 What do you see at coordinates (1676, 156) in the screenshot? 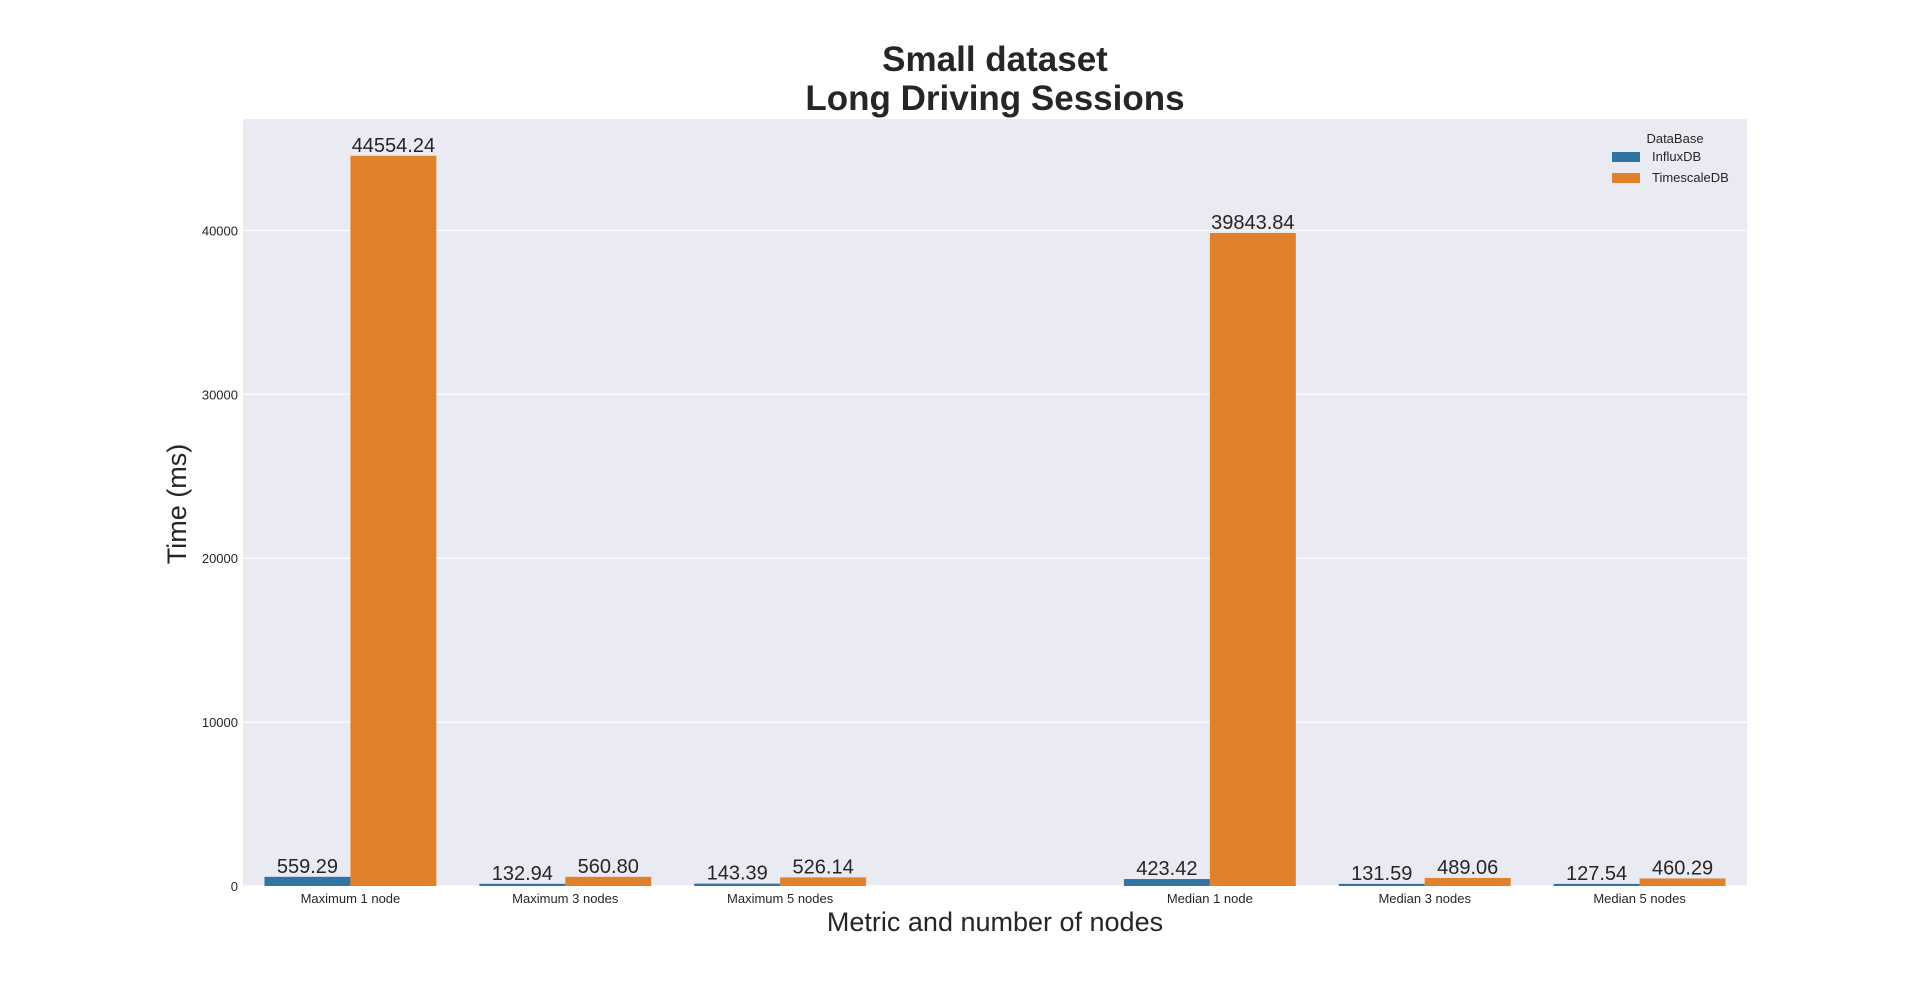
I see `legend-item-influxdb: InfluxDB` at bounding box center [1676, 156].